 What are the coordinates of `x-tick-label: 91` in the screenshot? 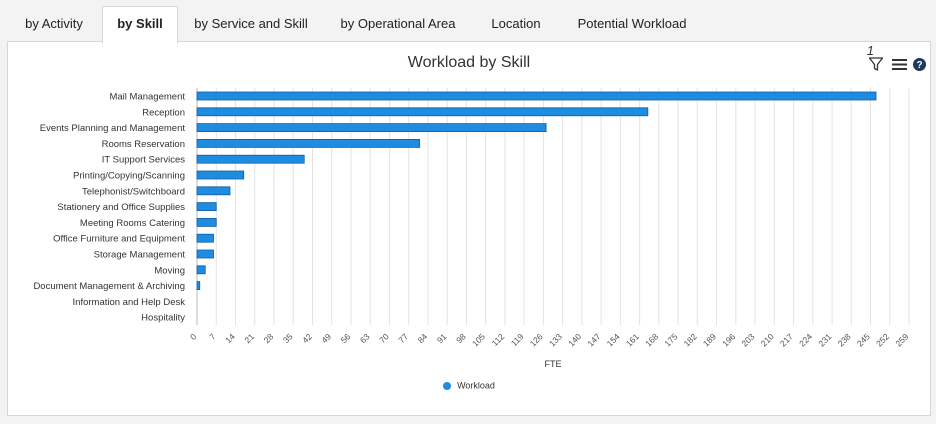 It's located at (442, 338).